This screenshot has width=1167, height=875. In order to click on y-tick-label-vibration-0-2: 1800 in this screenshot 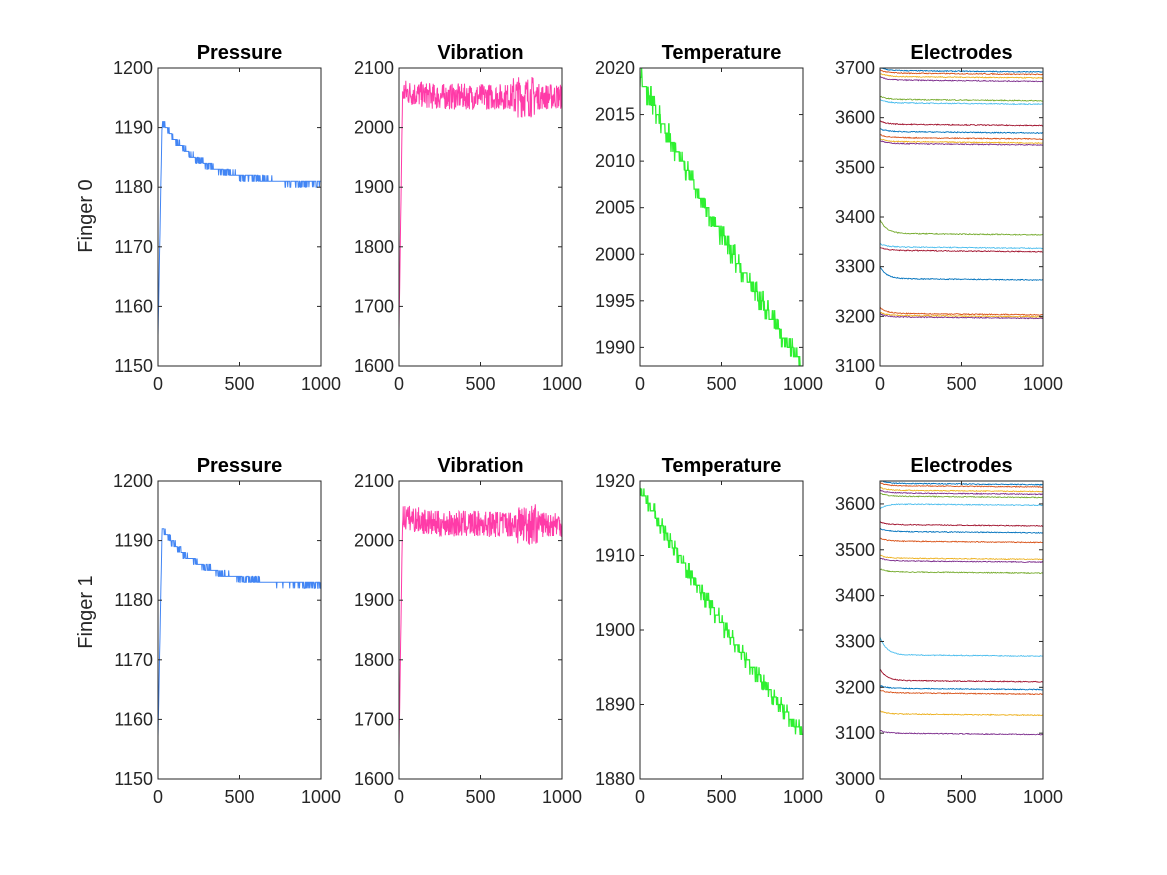, I will do `click(374, 247)`.